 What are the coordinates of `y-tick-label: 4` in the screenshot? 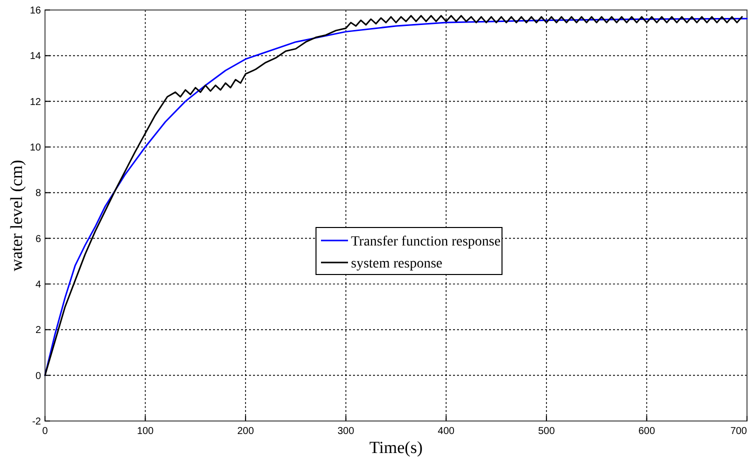 It's located at (38, 285).